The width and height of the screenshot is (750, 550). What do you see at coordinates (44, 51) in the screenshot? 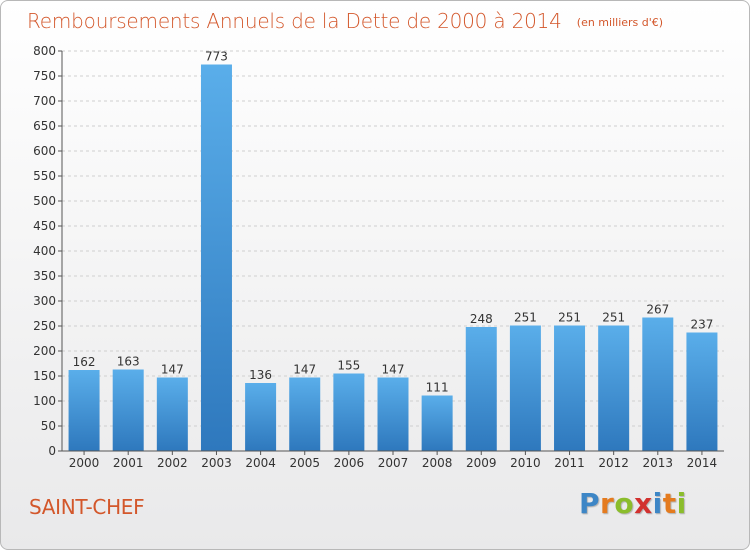
I see `y-tick-label: 800` at bounding box center [44, 51].